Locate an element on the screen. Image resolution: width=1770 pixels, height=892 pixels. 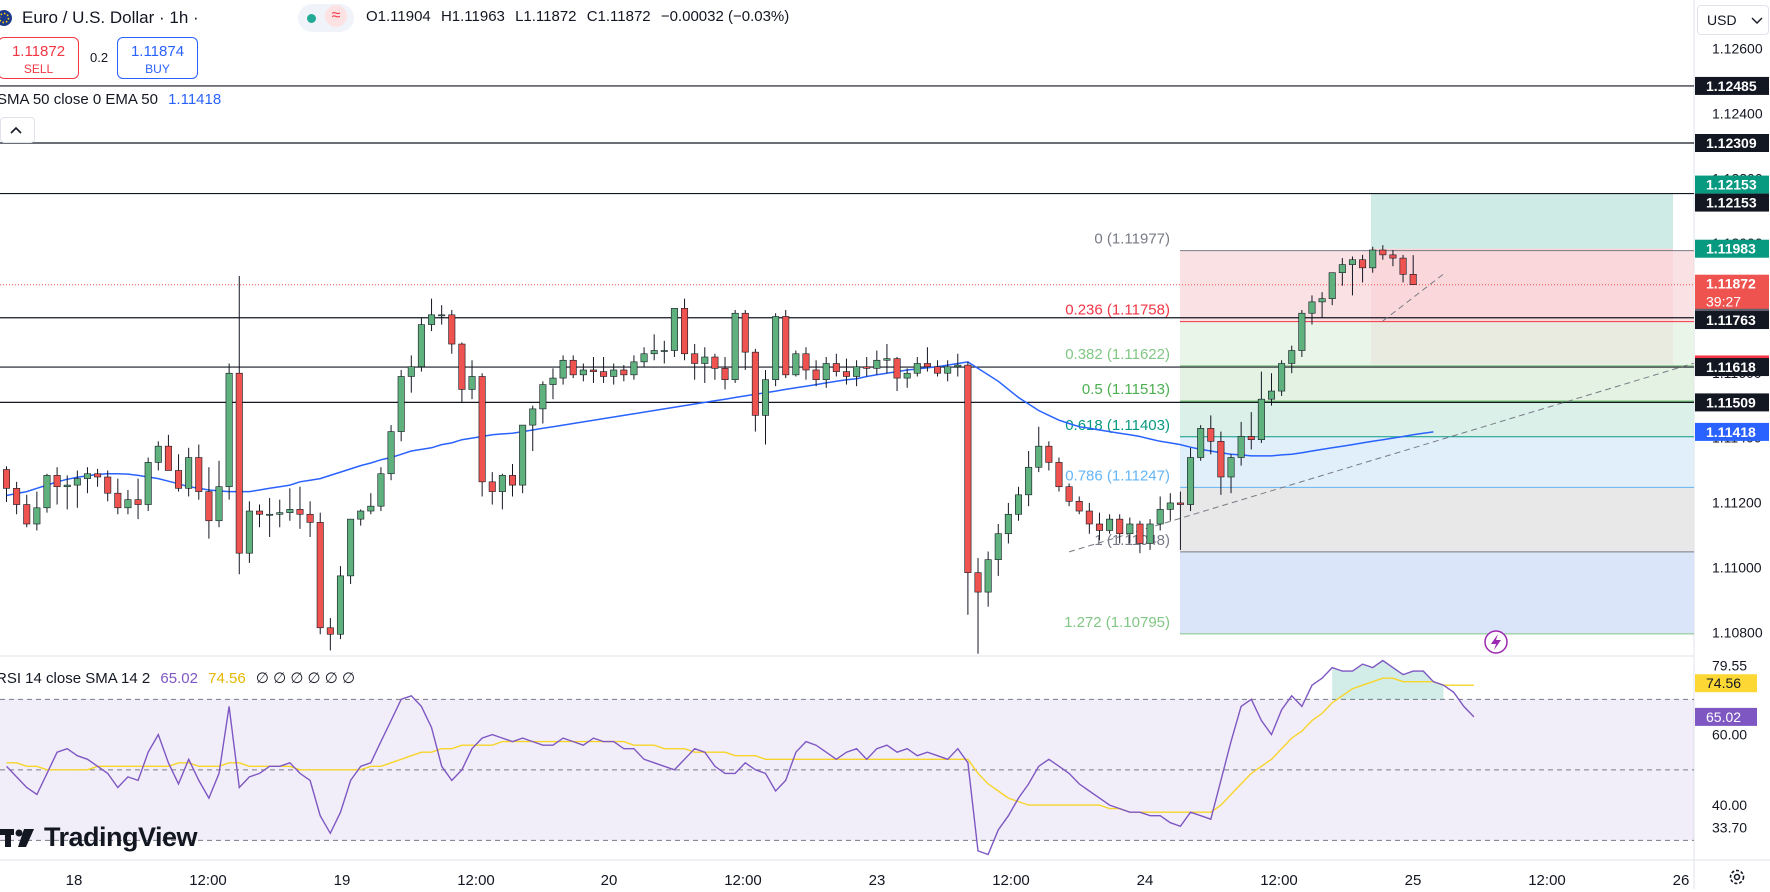
tradingview-logo: TradingView is located at coordinates (99, 839).